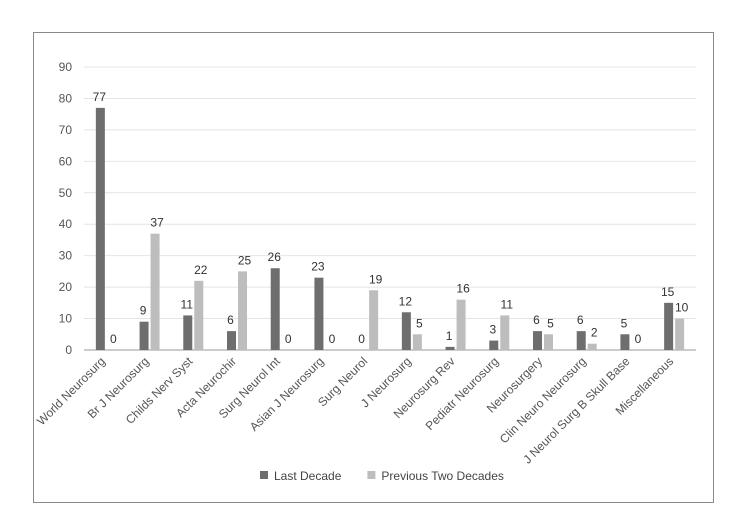 This screenshot has height=532, width=750. Describe the element at coordinates (275, 257) in the screenshot. I see `data-label: 26` at that location.